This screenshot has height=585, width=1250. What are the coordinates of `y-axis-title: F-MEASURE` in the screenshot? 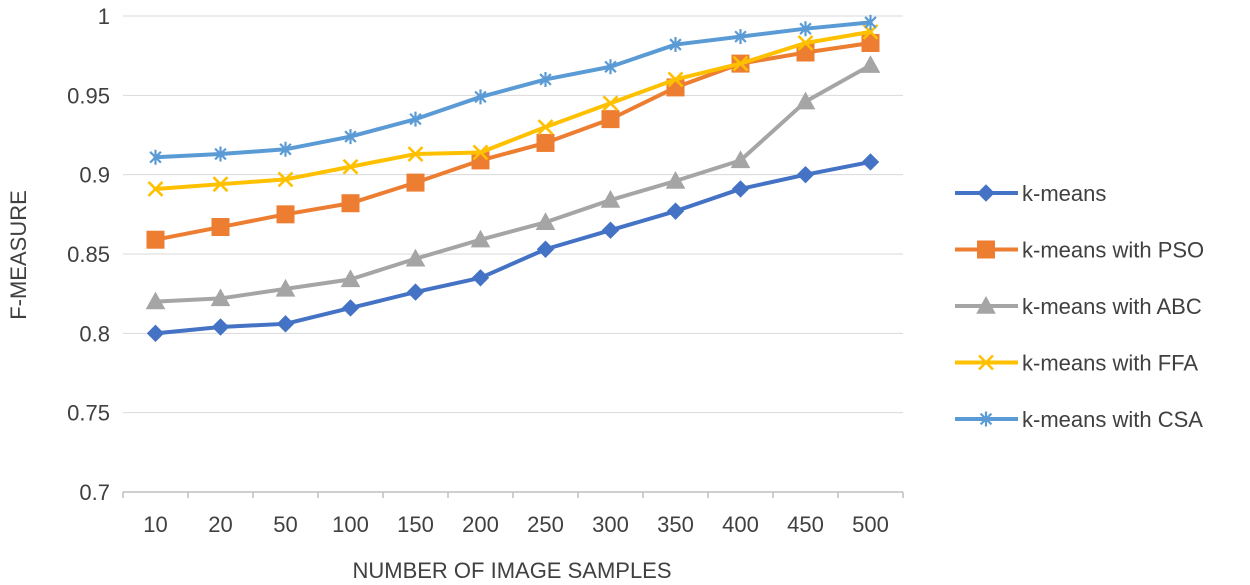 It's located at (18, 255).